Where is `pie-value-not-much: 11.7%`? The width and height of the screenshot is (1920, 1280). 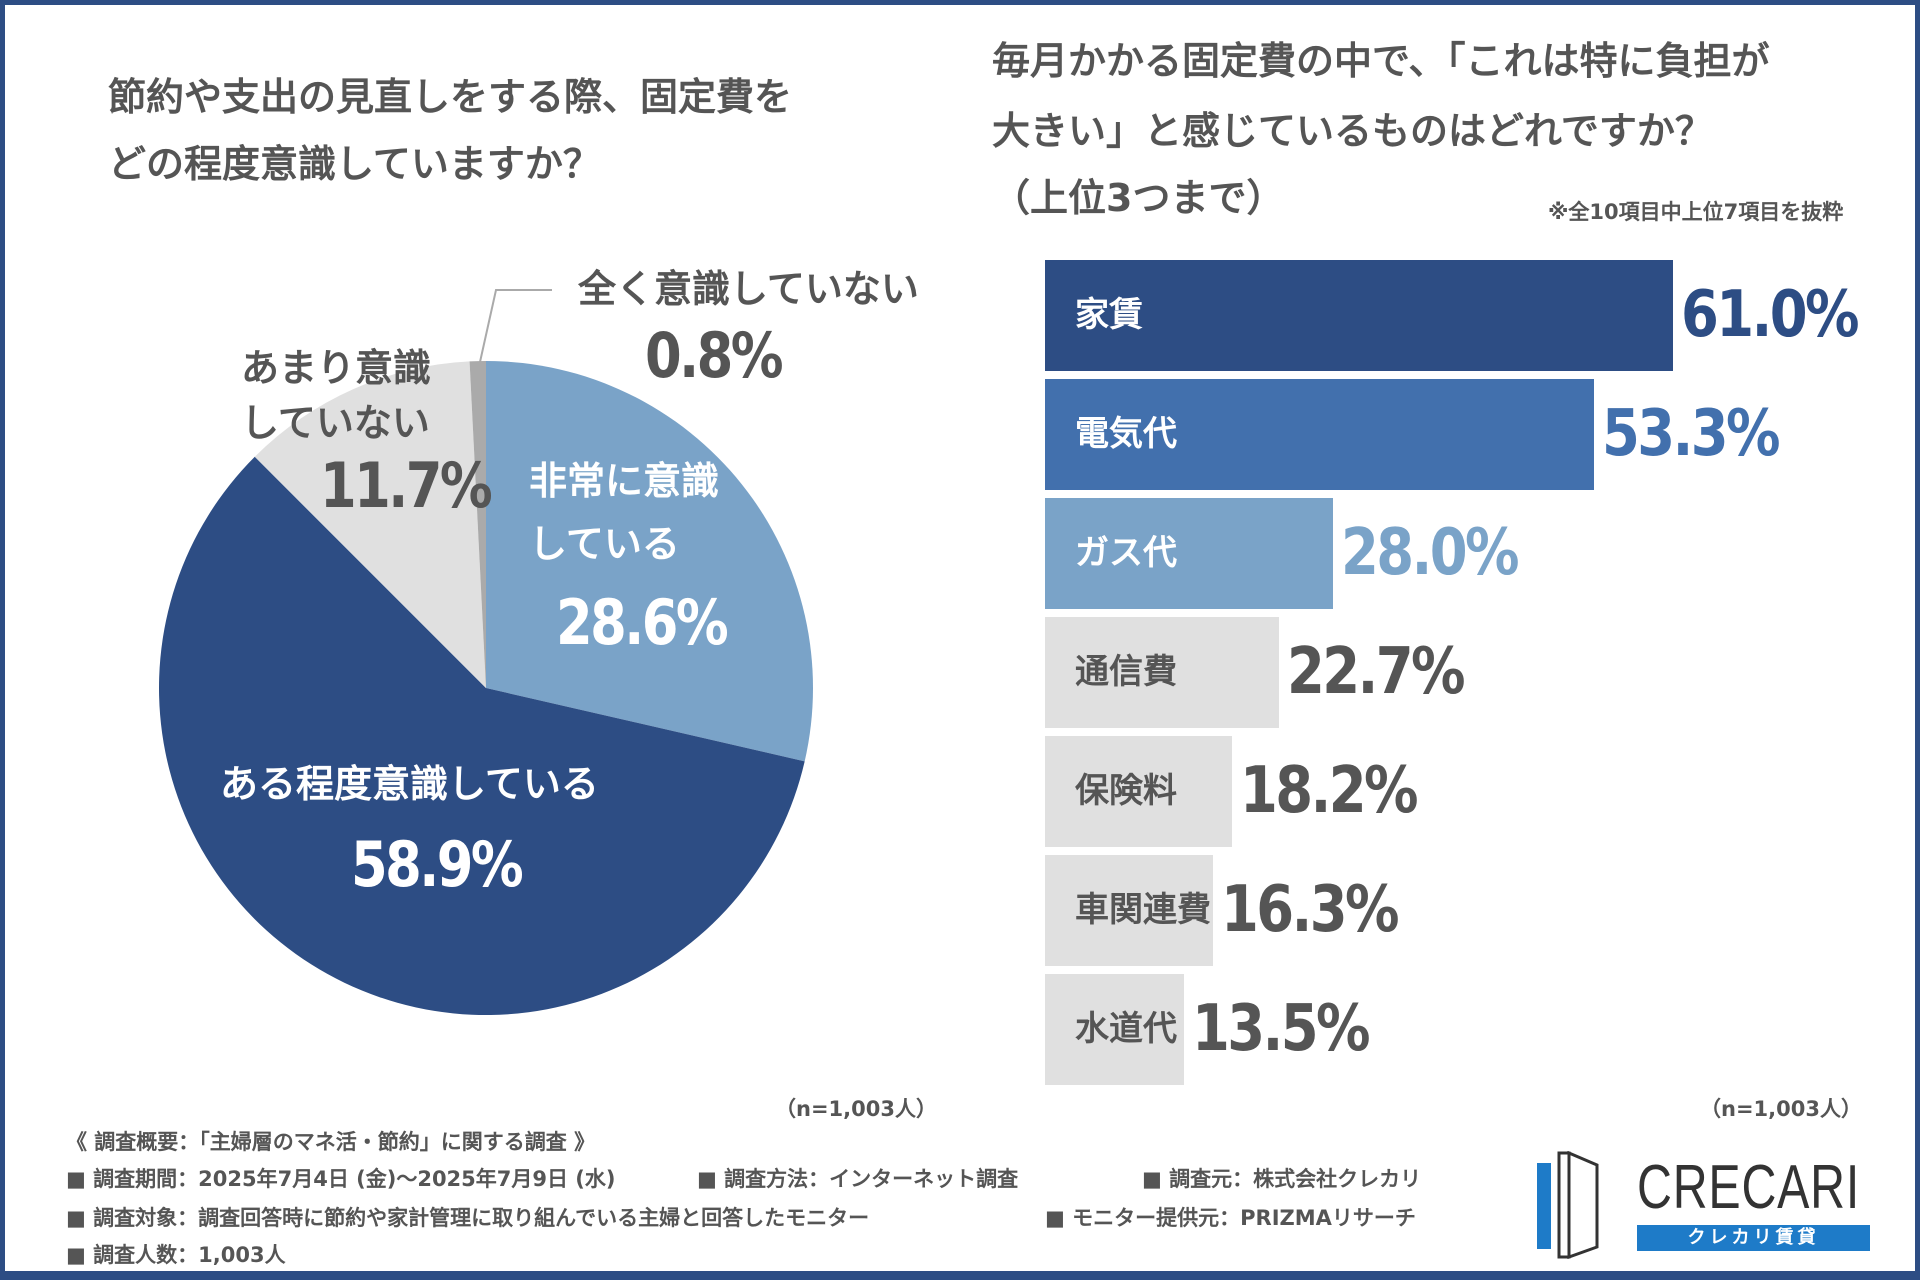
pie-value-not-much: 11.7% is located at coordinates (406, 485).